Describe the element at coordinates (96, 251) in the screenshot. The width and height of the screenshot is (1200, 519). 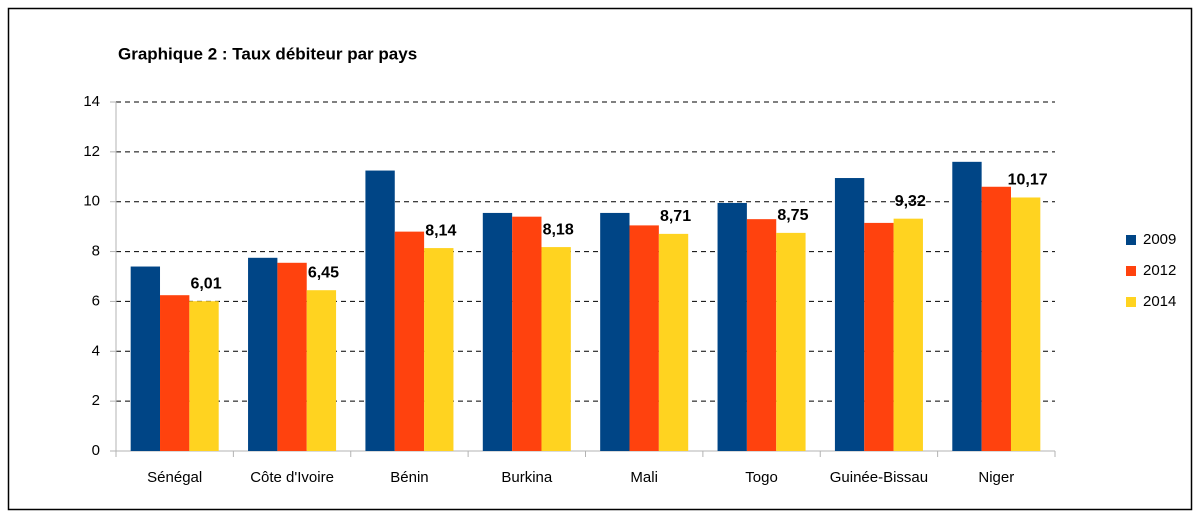
I see `y-tick-label: 8` at that location.